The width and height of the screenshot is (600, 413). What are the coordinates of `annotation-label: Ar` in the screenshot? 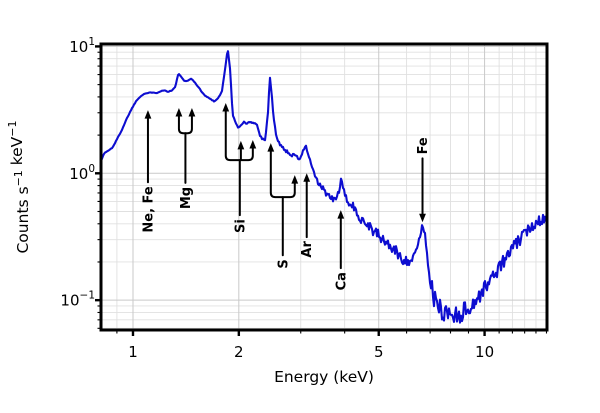 It's located at (307, 249).